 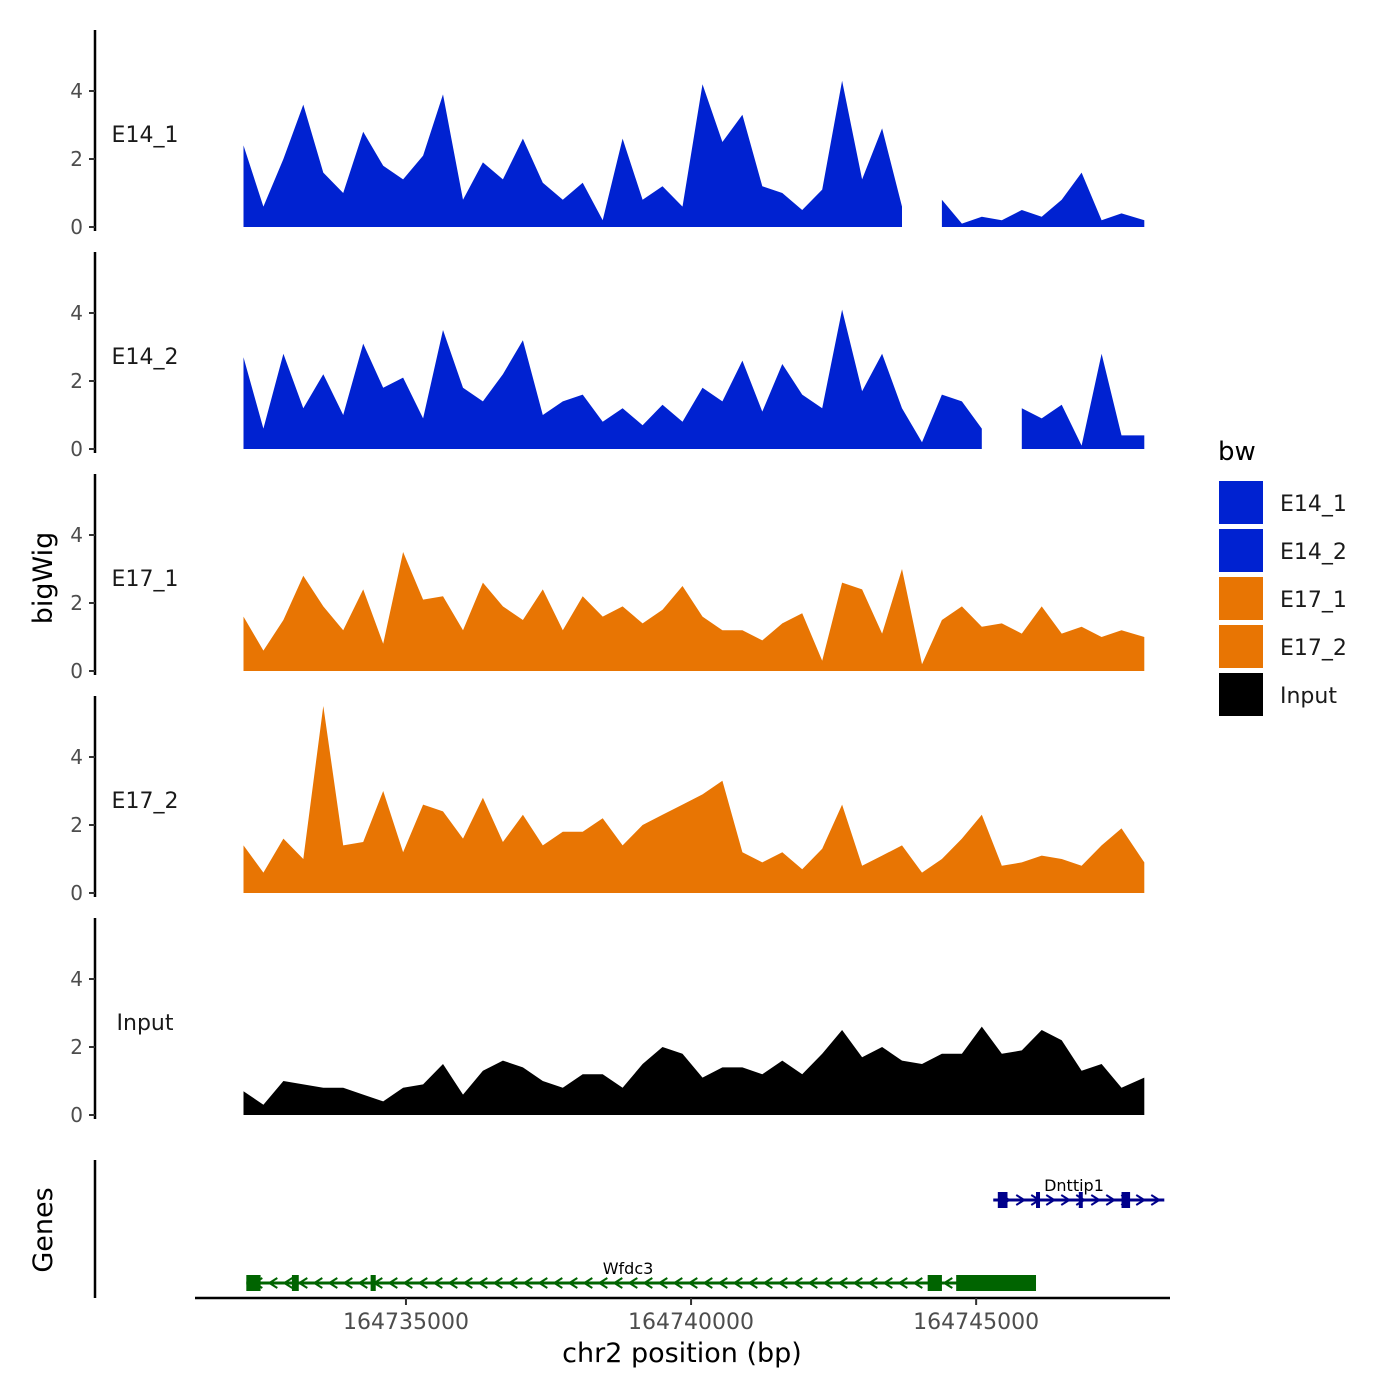 I want to click on track-label-e17-1: E17_1, so click(x=145, y=579).